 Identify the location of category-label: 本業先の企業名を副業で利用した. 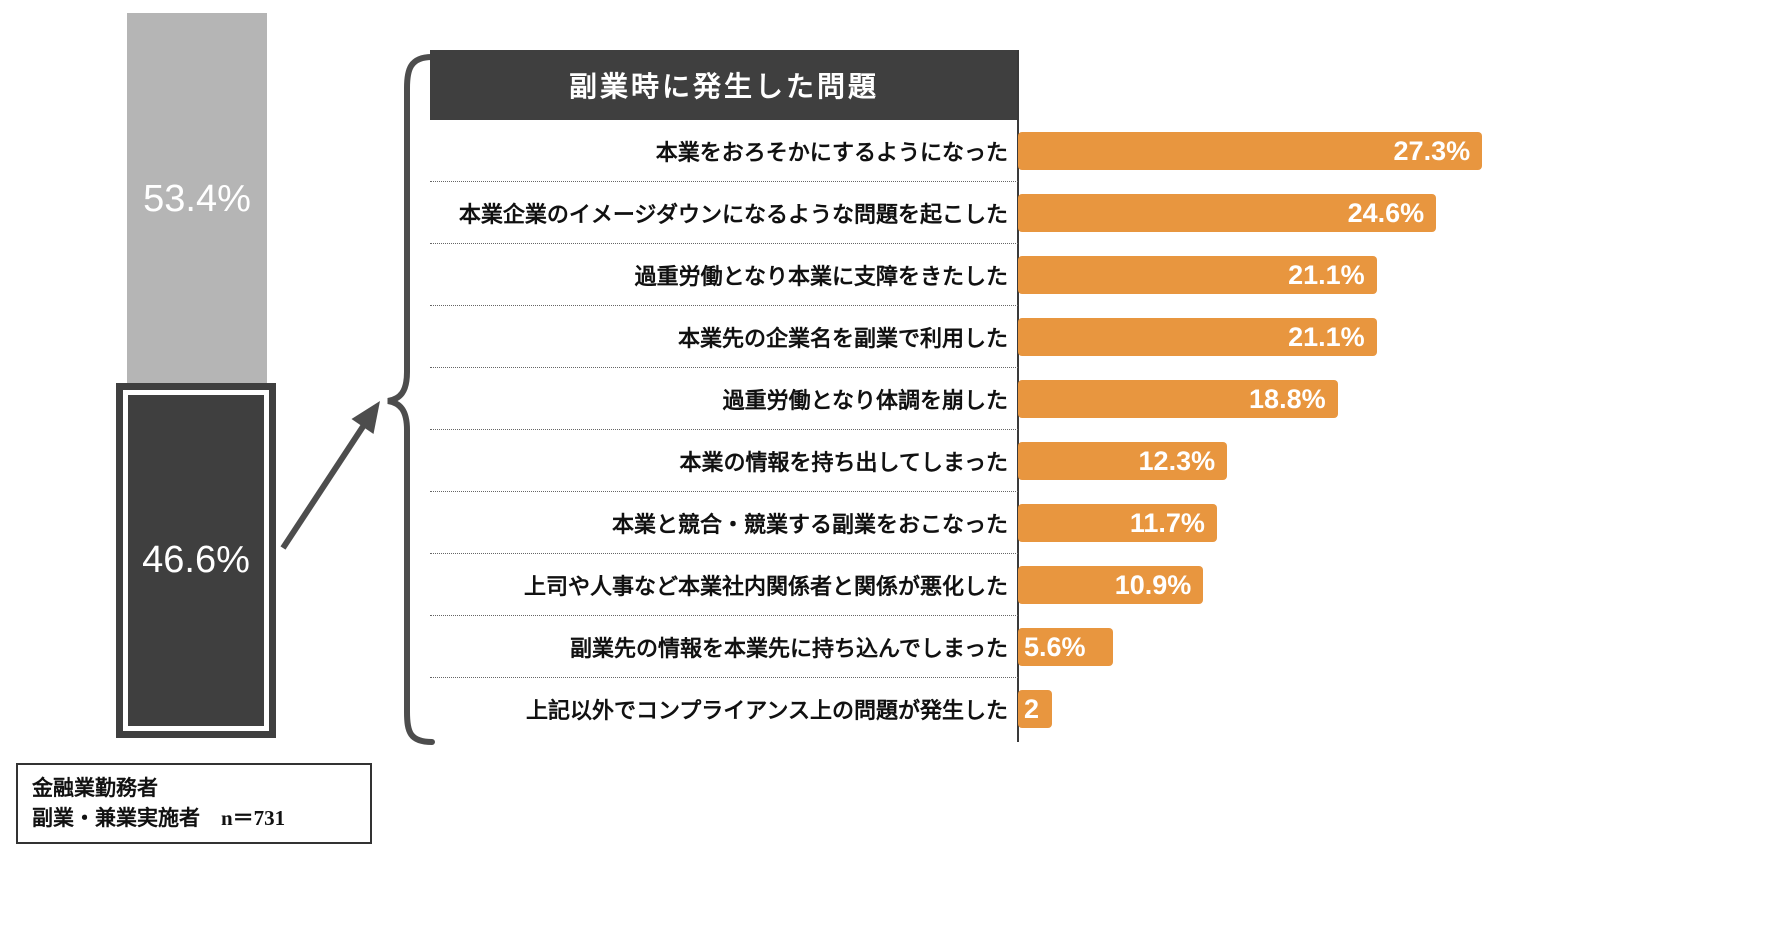
(724, 337).